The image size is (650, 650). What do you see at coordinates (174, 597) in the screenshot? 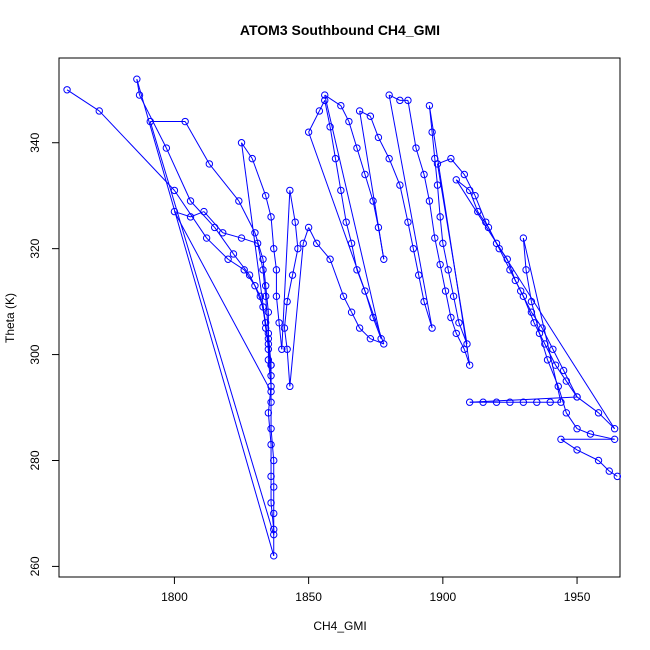
I see `x-tick-label: 1800` at bounding box center [174, 597].